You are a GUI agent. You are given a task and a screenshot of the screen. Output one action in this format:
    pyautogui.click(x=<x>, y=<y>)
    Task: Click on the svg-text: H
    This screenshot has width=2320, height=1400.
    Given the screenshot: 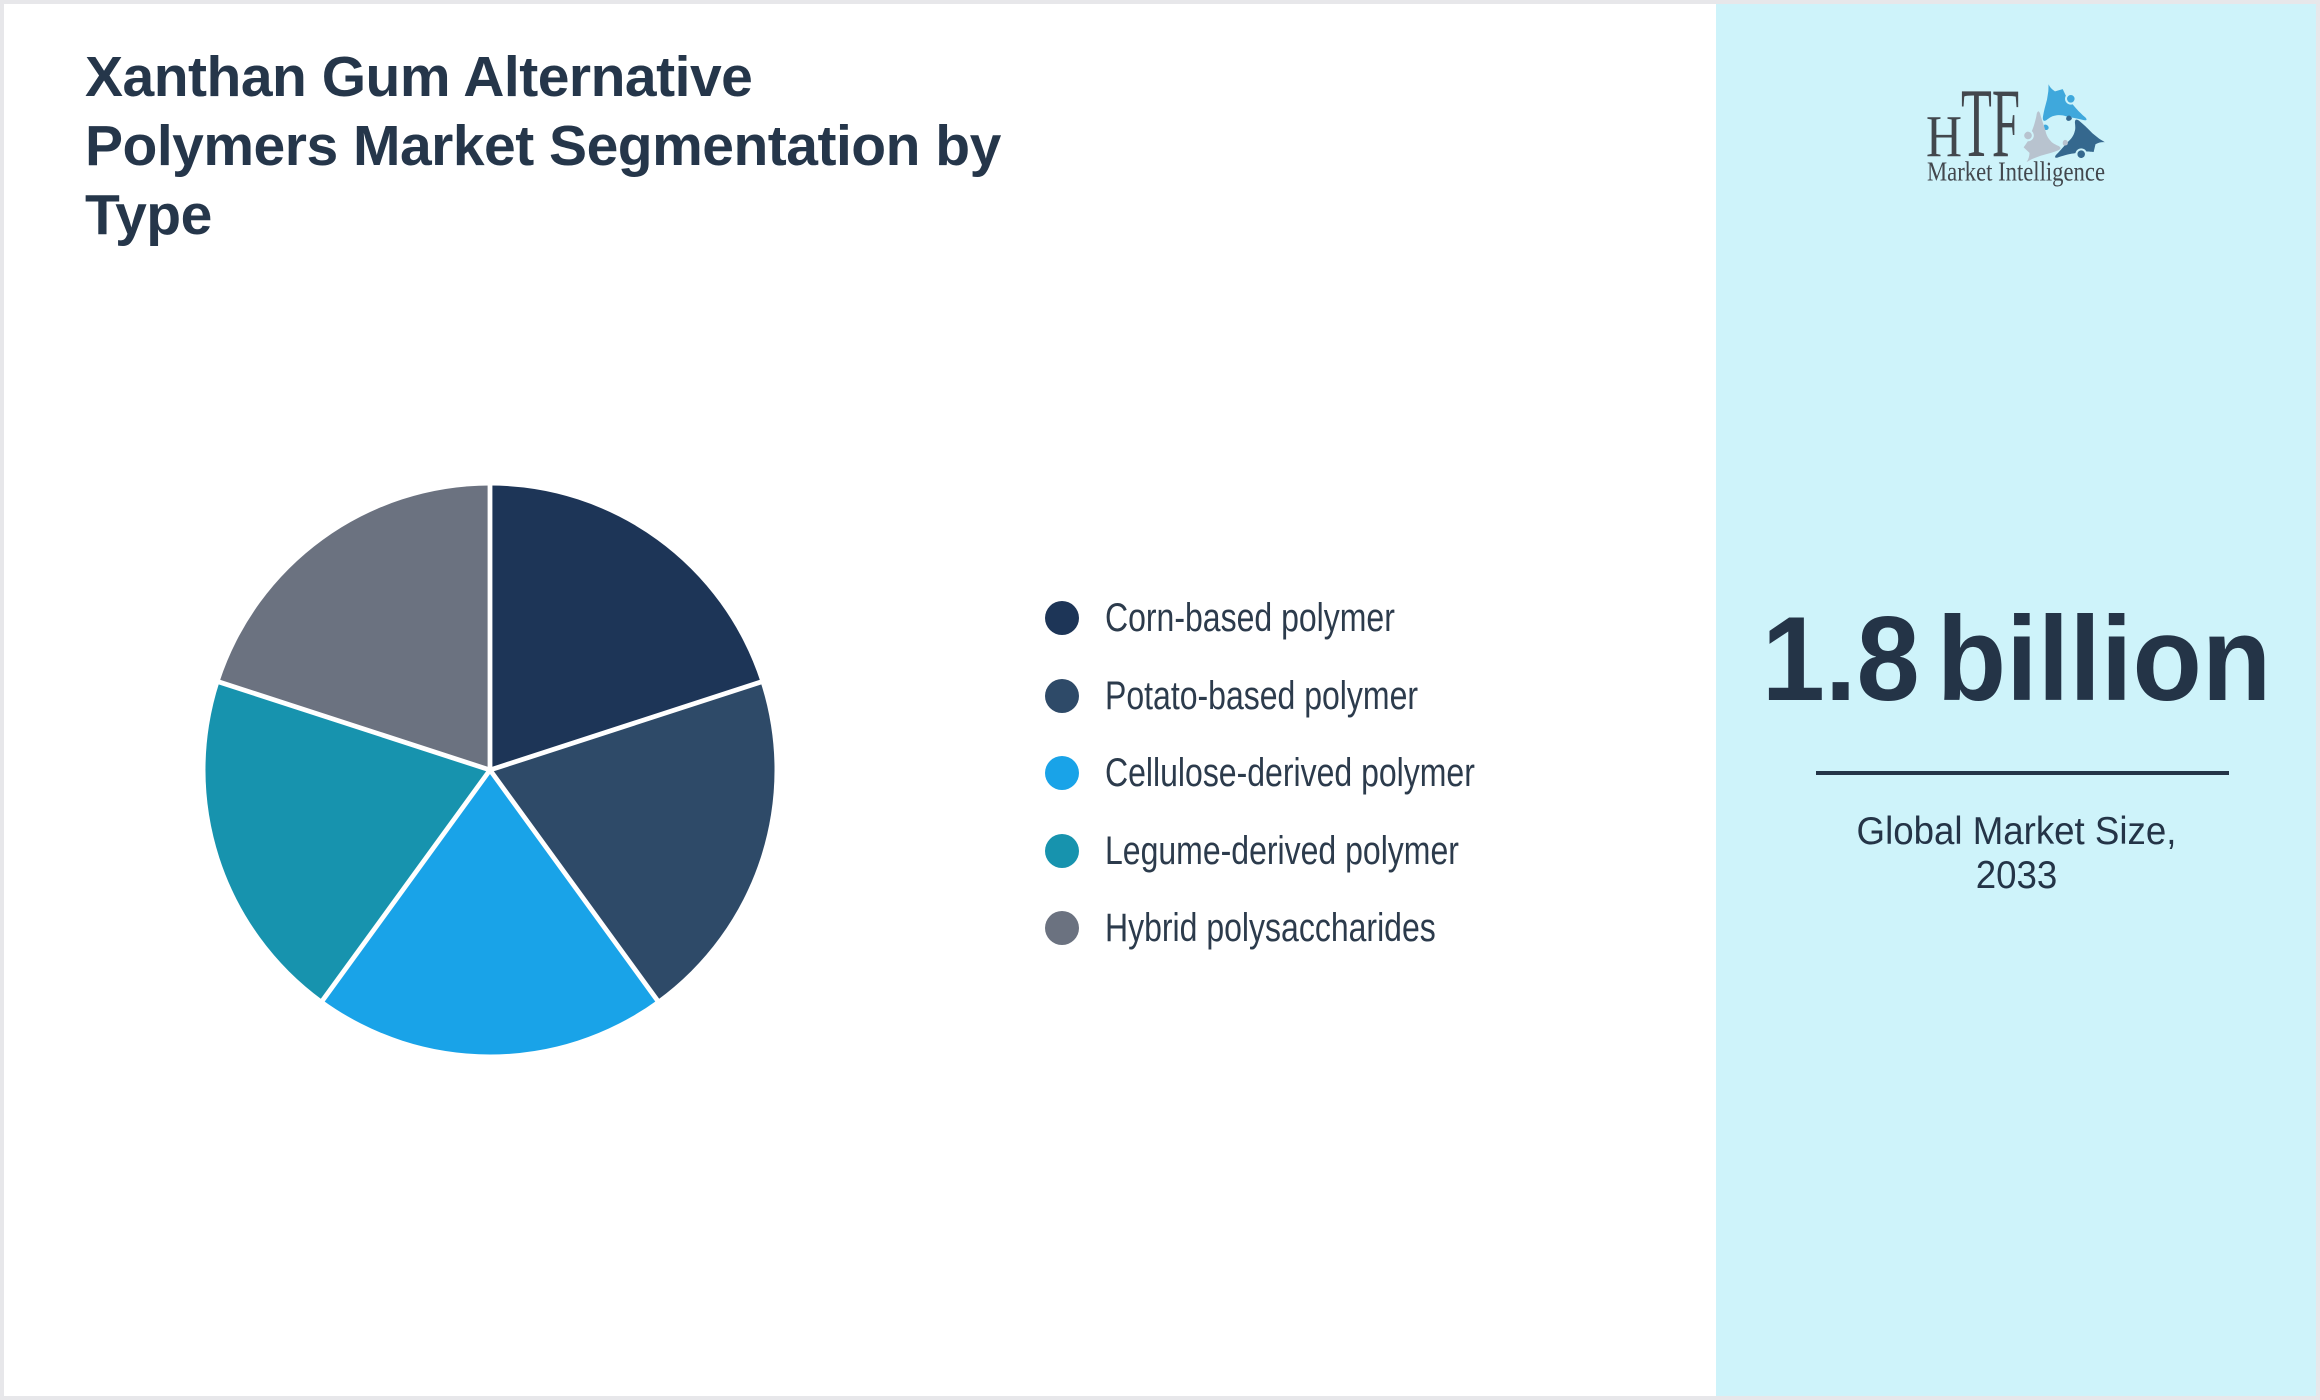 What is the action you would take?
    pyautogui.click(x=1944, y=136)
    